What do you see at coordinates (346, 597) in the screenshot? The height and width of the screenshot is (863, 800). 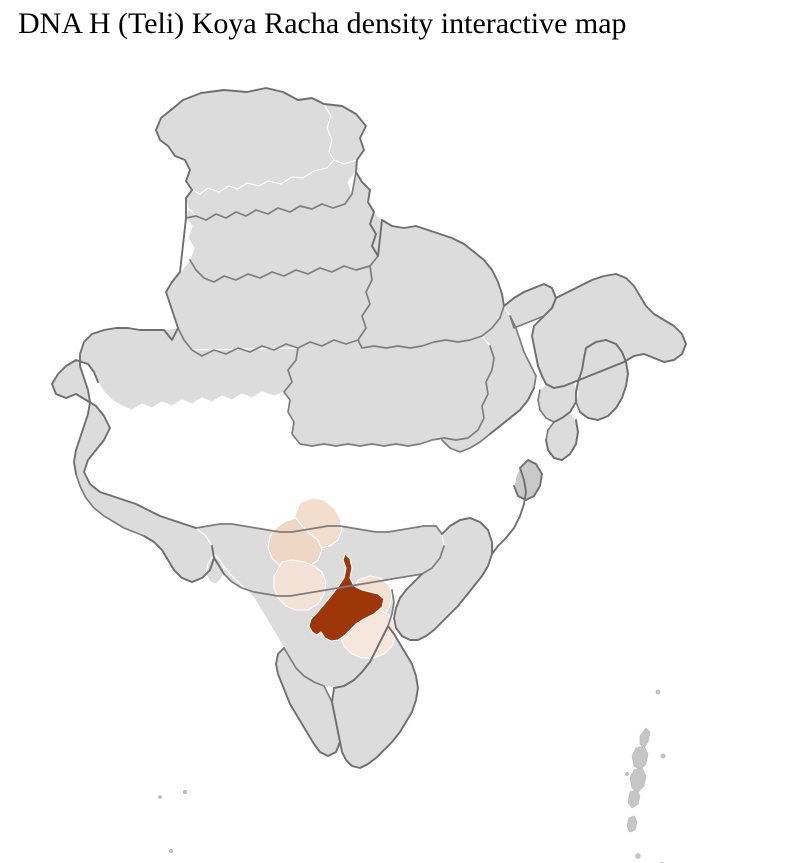 I see `district-core-highest-density` at bounding box center [346, 597].